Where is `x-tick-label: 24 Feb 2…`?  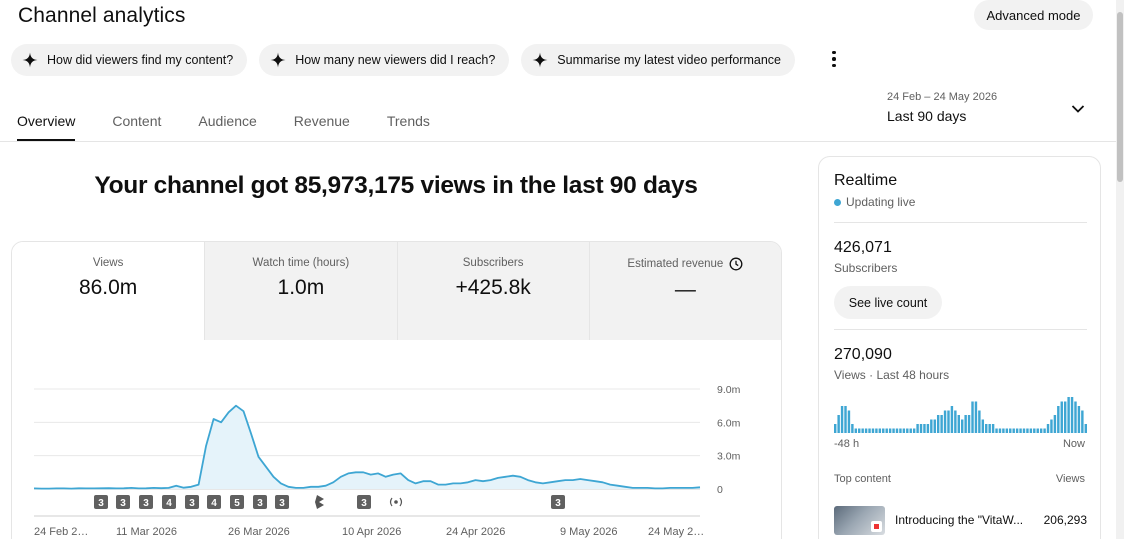 x-tick-label: 24 Feb 2… is located at coordinates (61, 532).